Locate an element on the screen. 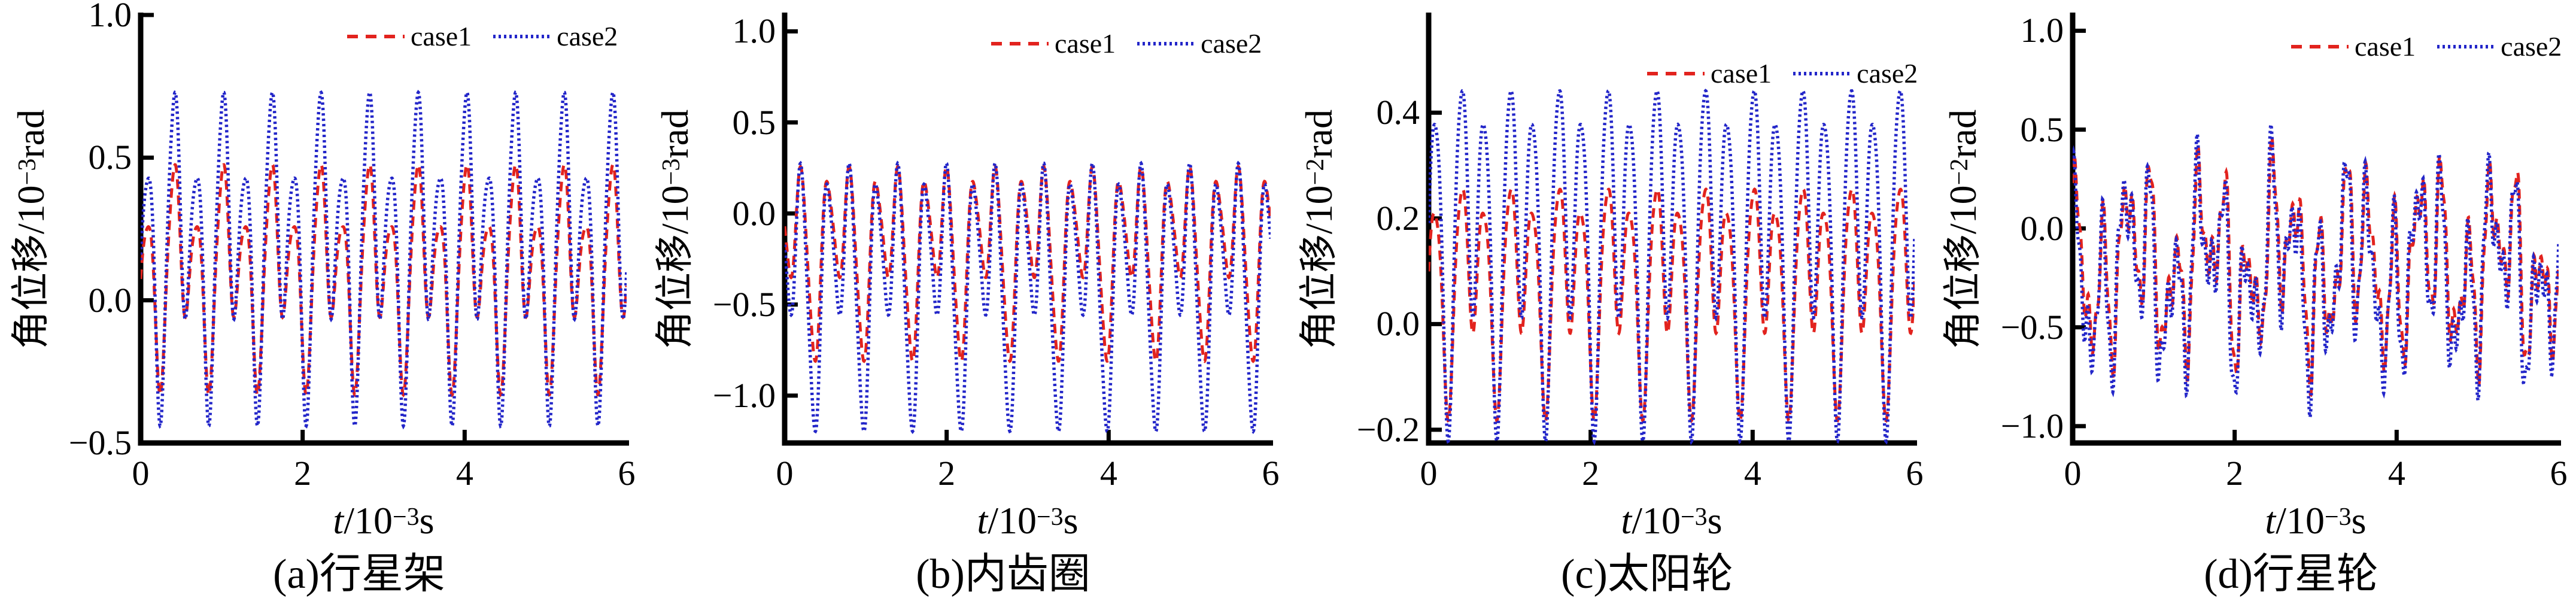  y-tick-label: 0.4 is located at coordinates (1398, 112).